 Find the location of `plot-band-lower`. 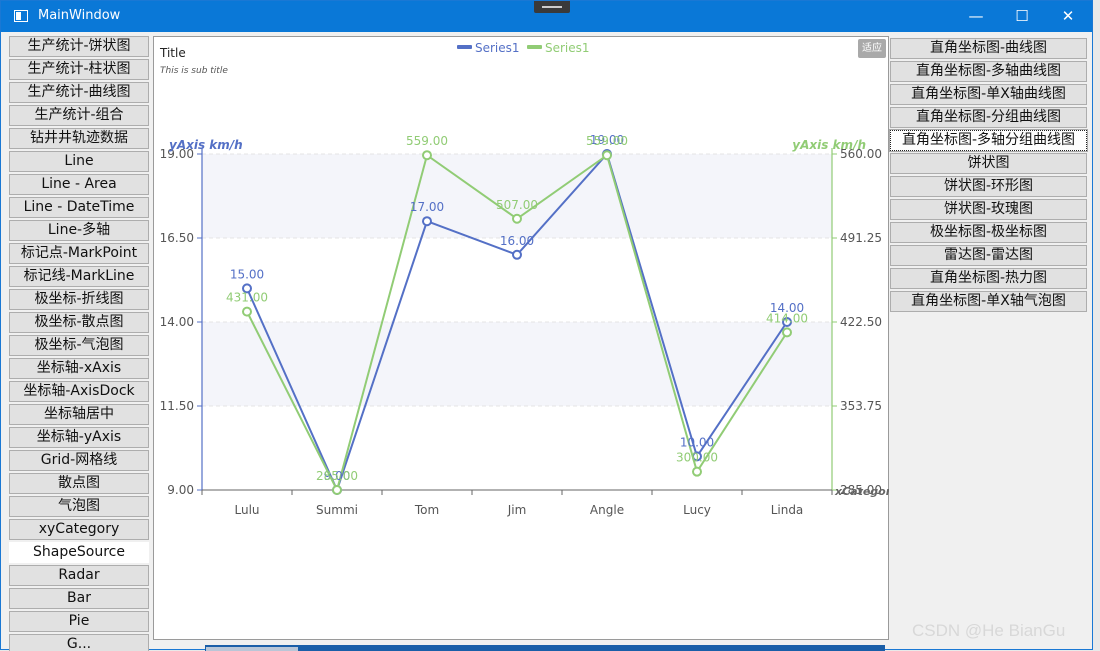

plot-band-lower is located at coordinates (517, 364).